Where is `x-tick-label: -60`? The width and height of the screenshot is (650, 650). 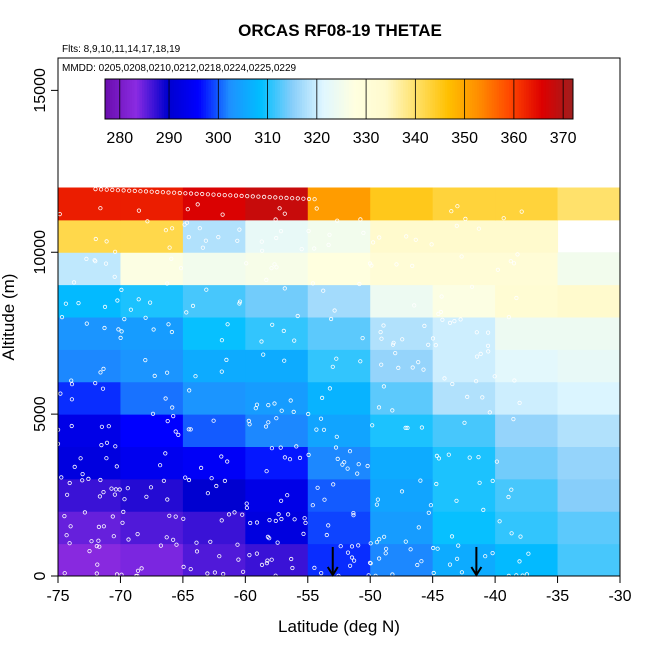 x-tick-label: -60 is located at coordinates (245, 596).